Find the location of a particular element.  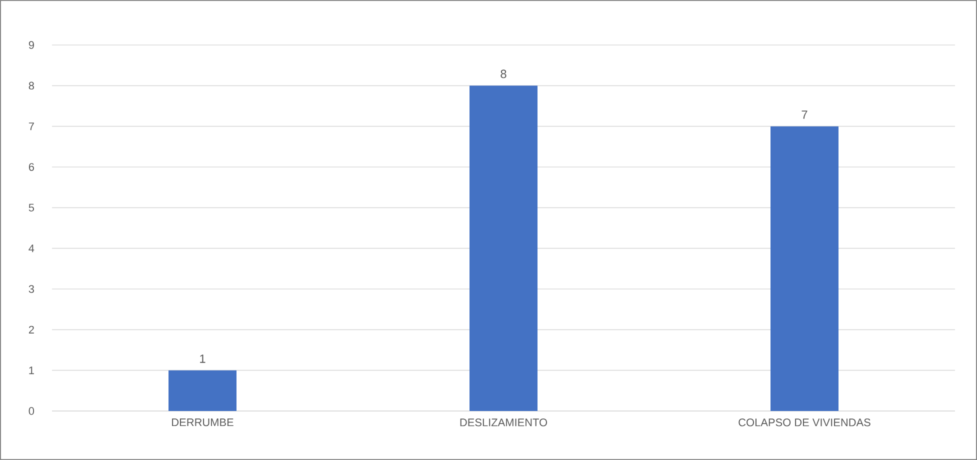

y-tick-label: 4 is located at coordinates (31, 248).